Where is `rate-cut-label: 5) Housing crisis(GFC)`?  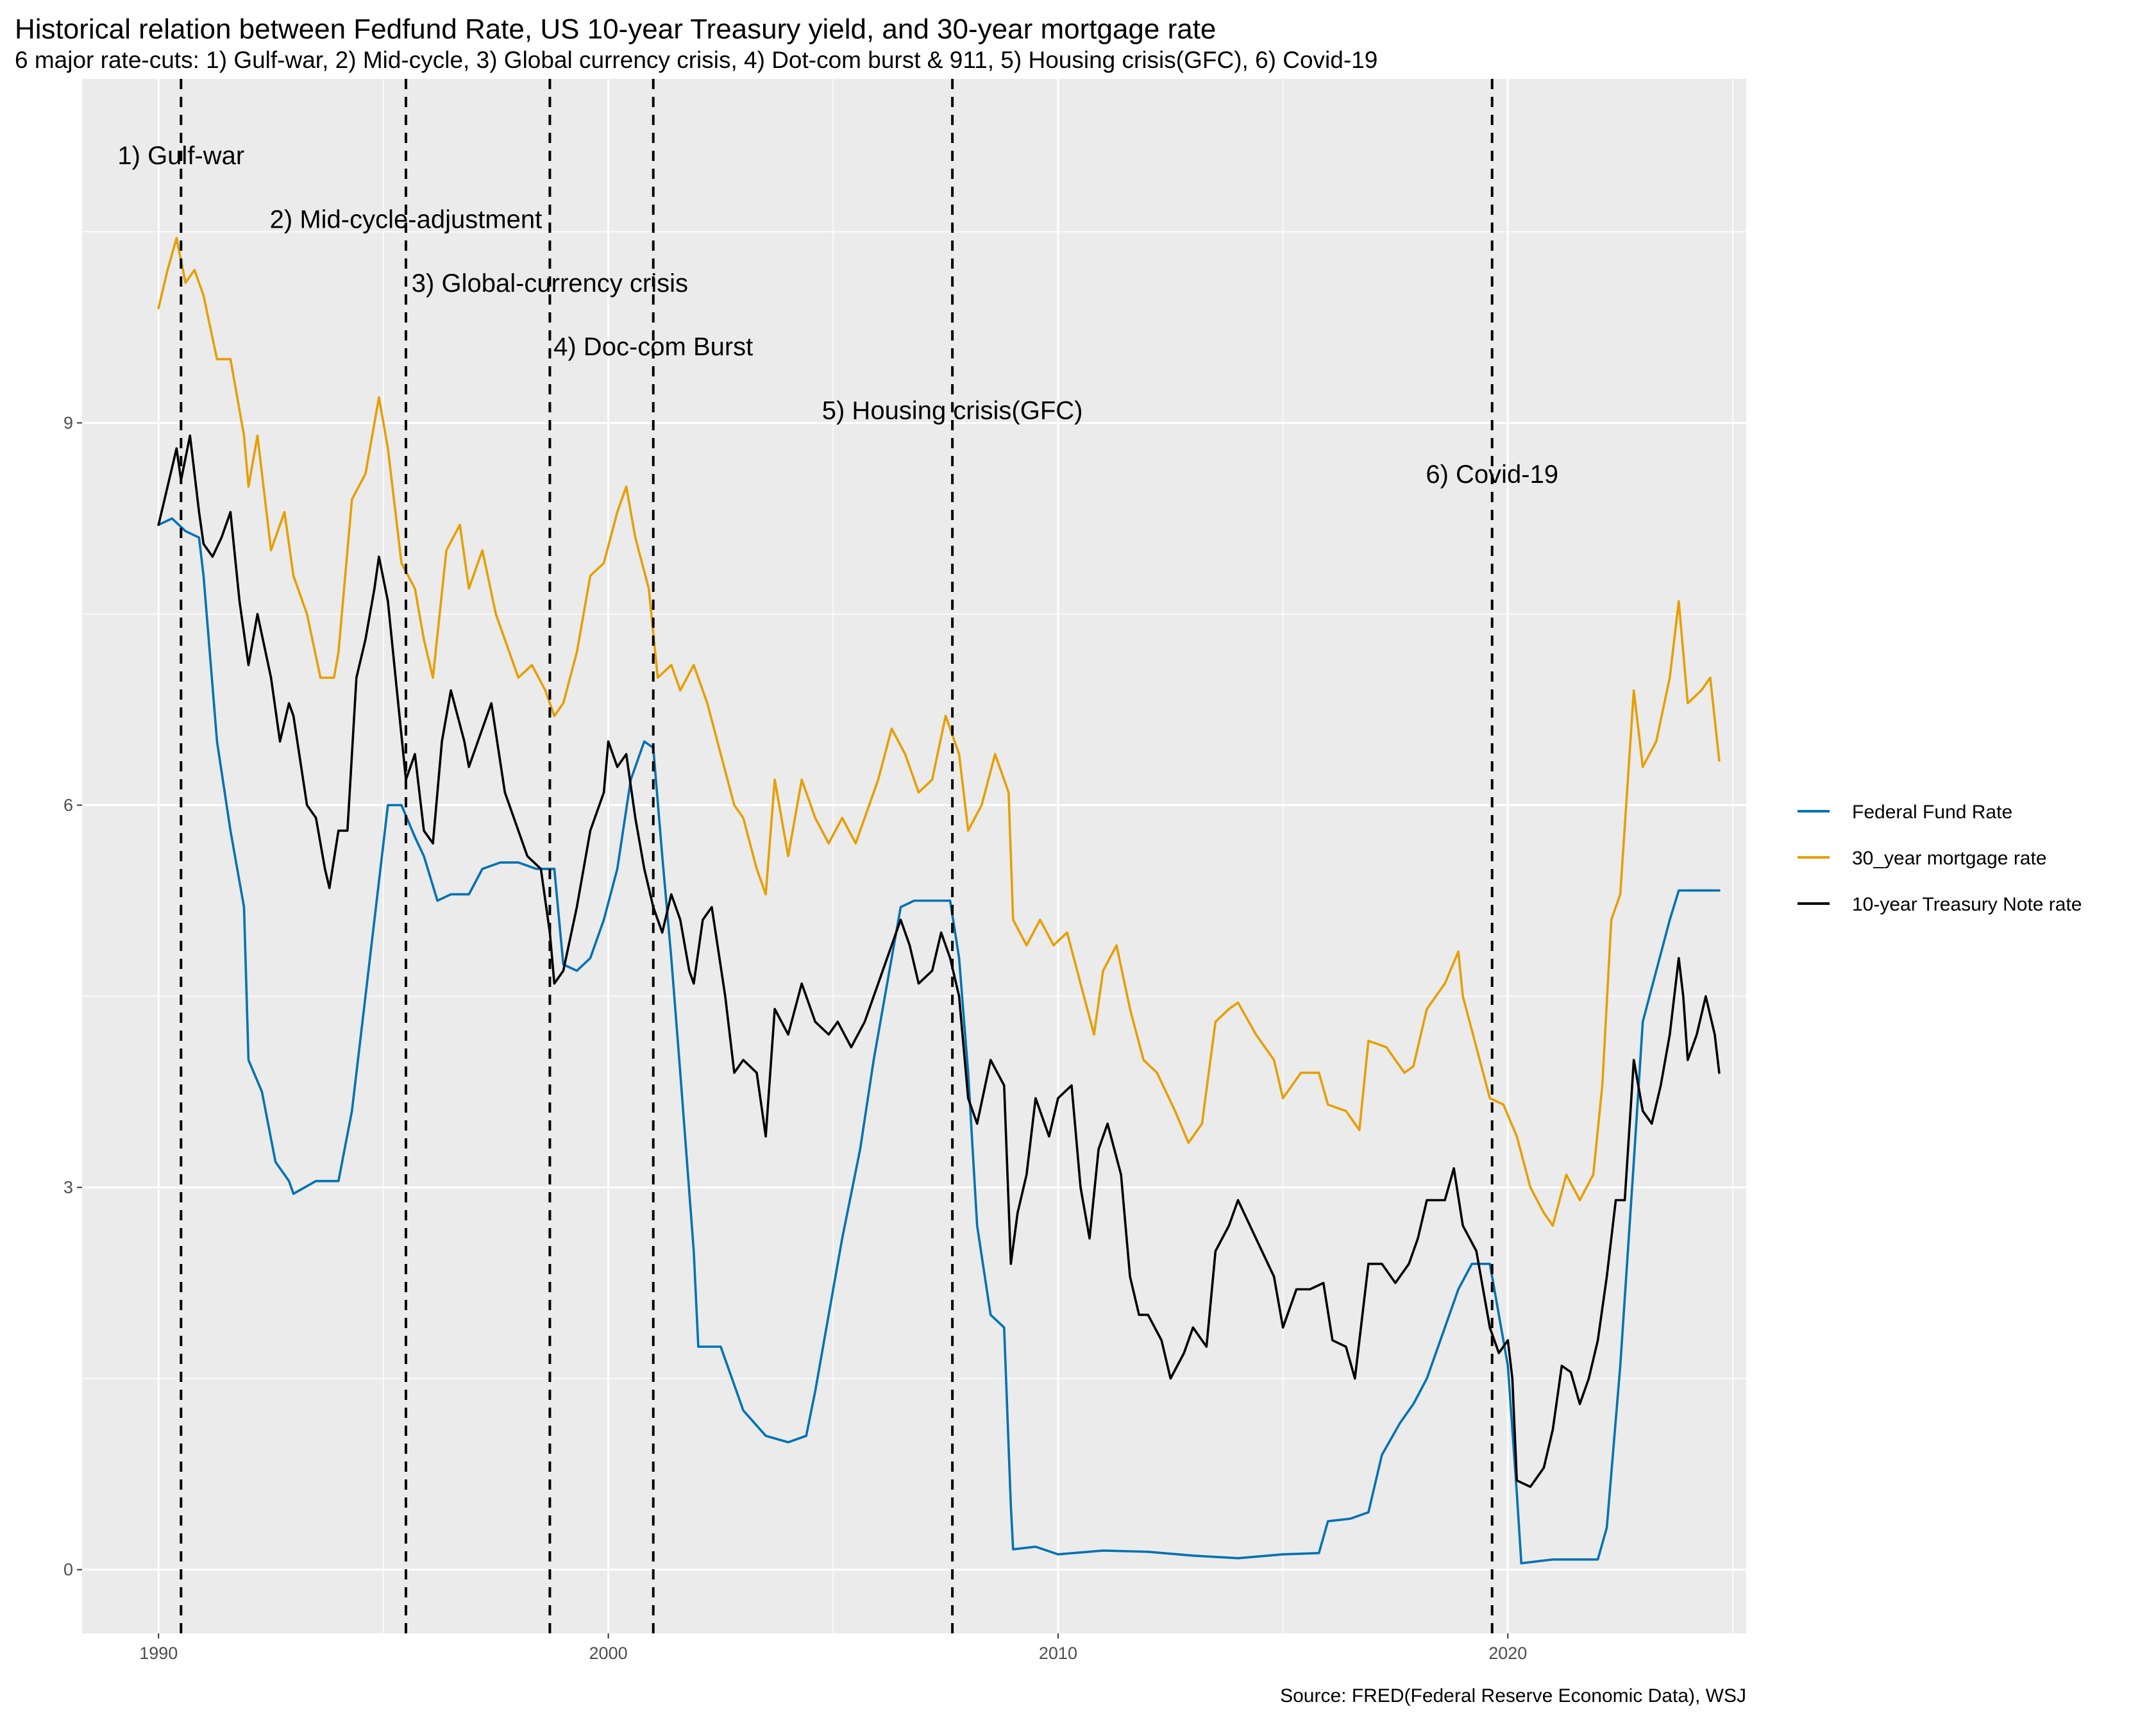
rate-cut-label: 5) Housing crisis(GFC) is located at coordinates (953, 411).